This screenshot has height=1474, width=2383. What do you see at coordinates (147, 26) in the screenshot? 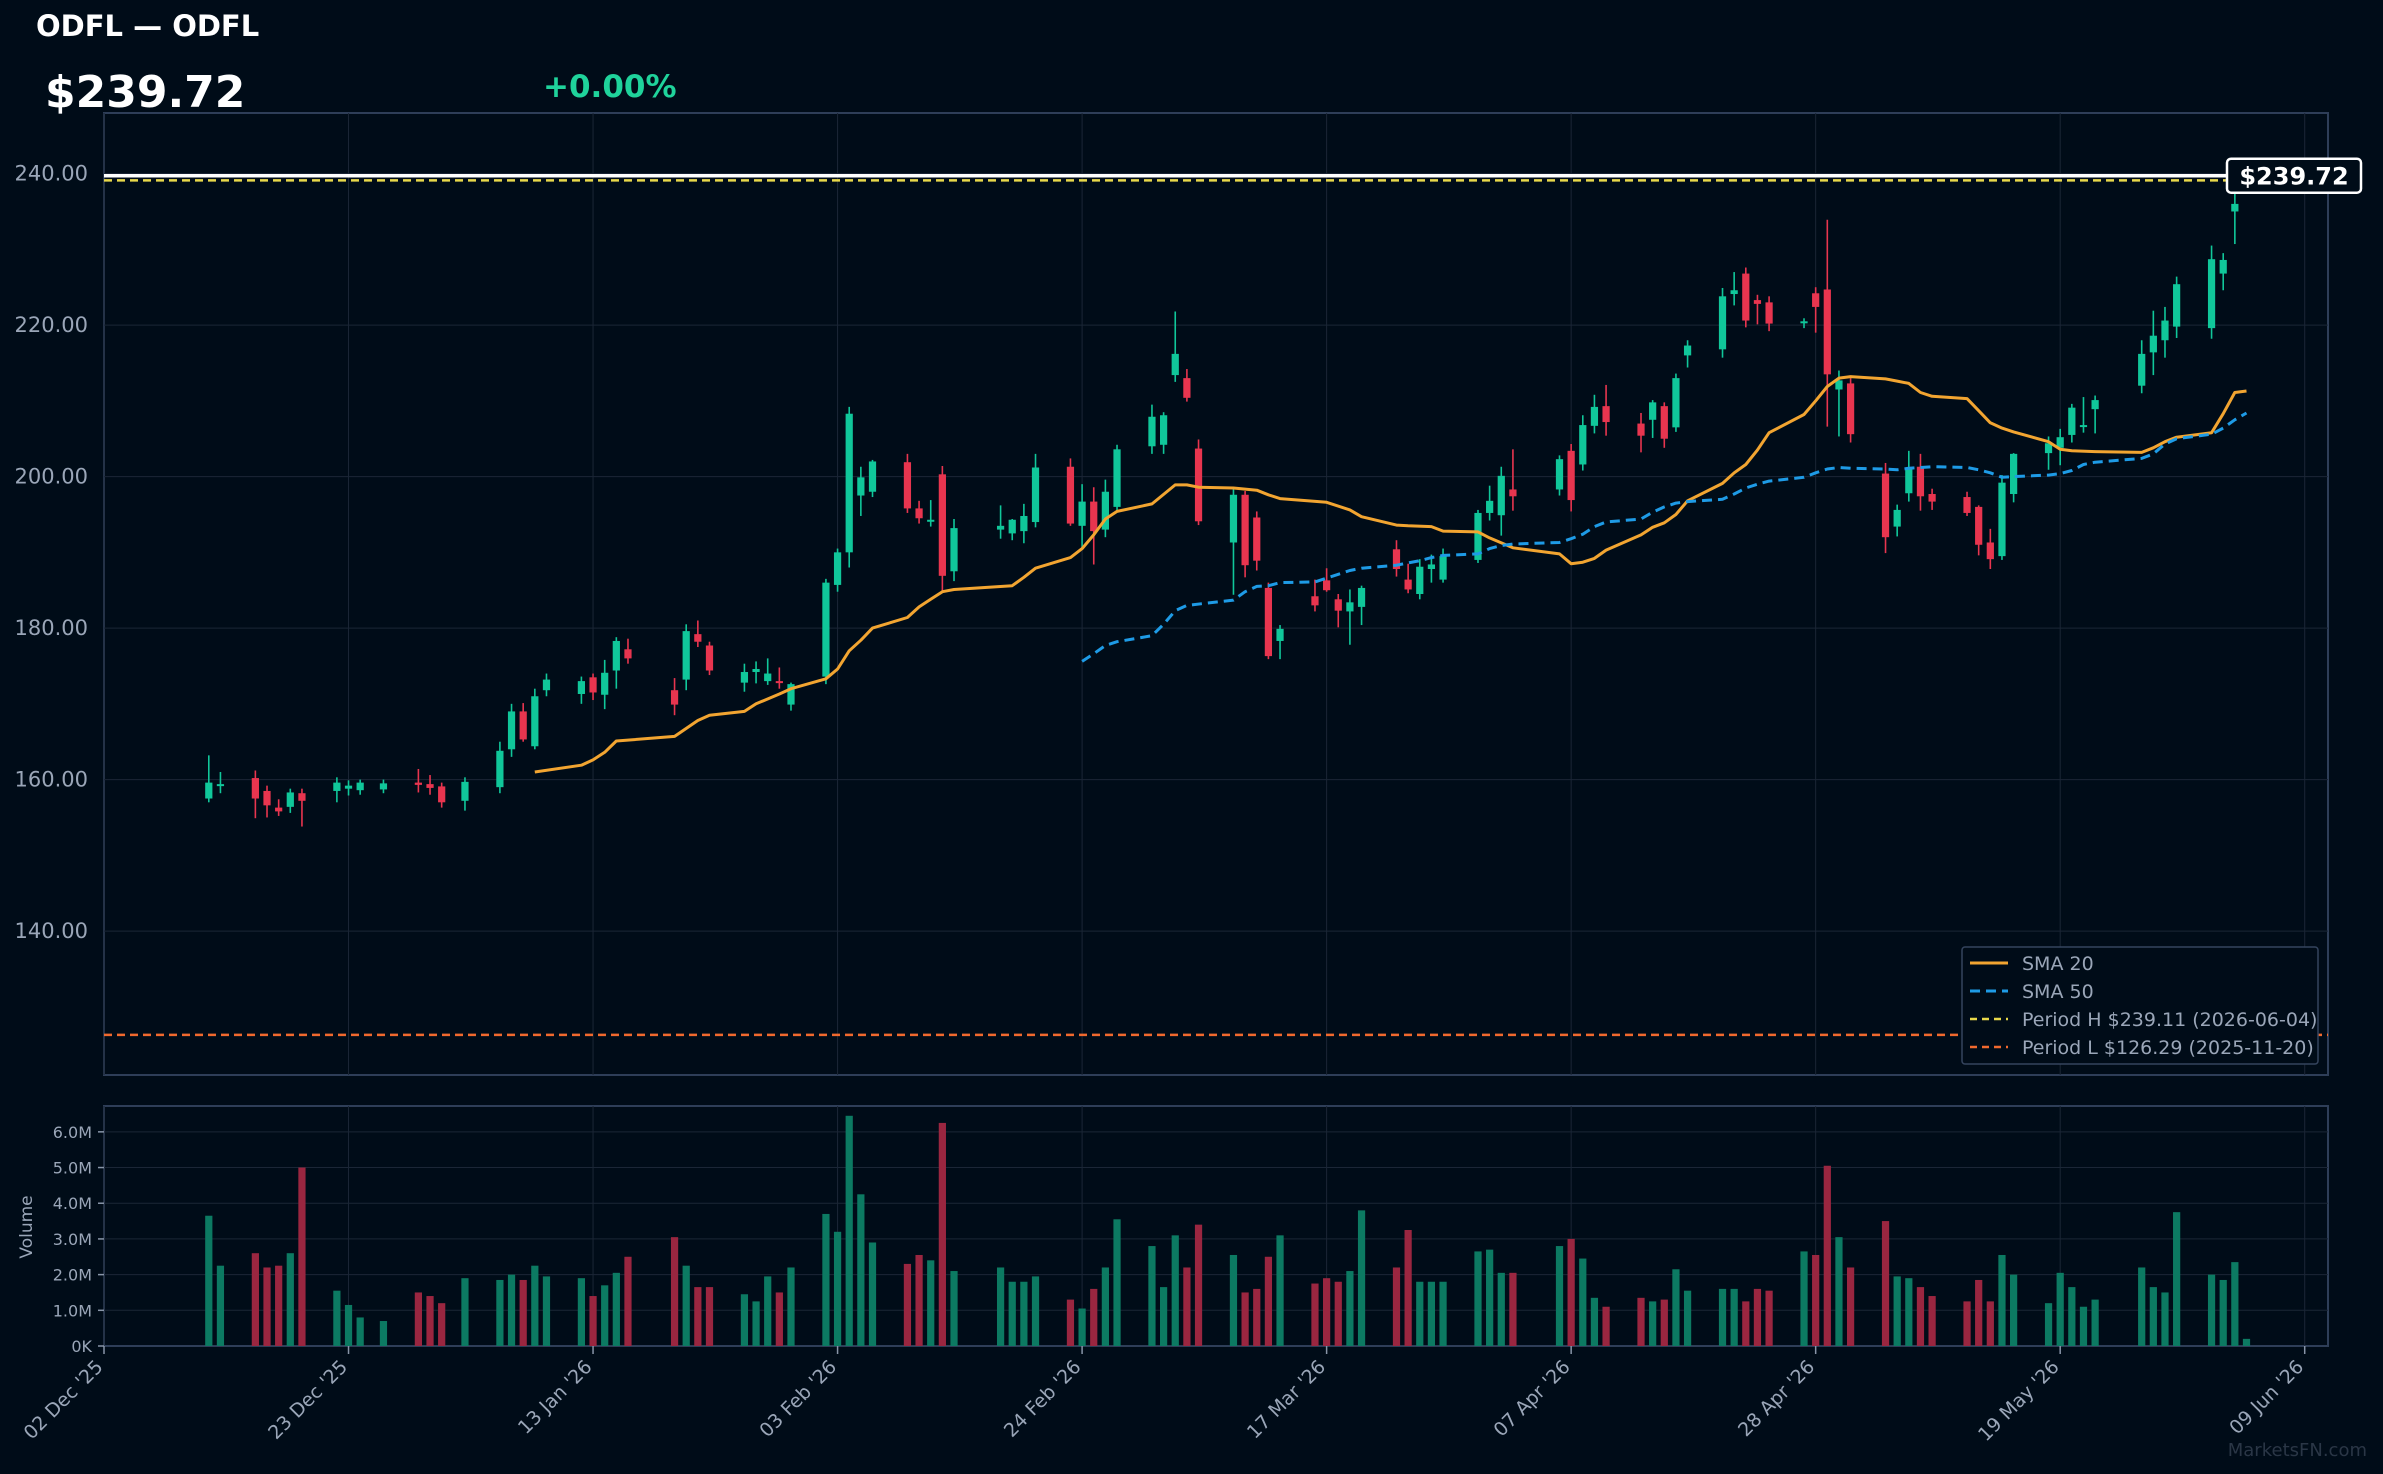
I see `chart-title: ODFL — ODFL` at bounding box center [147, 26].